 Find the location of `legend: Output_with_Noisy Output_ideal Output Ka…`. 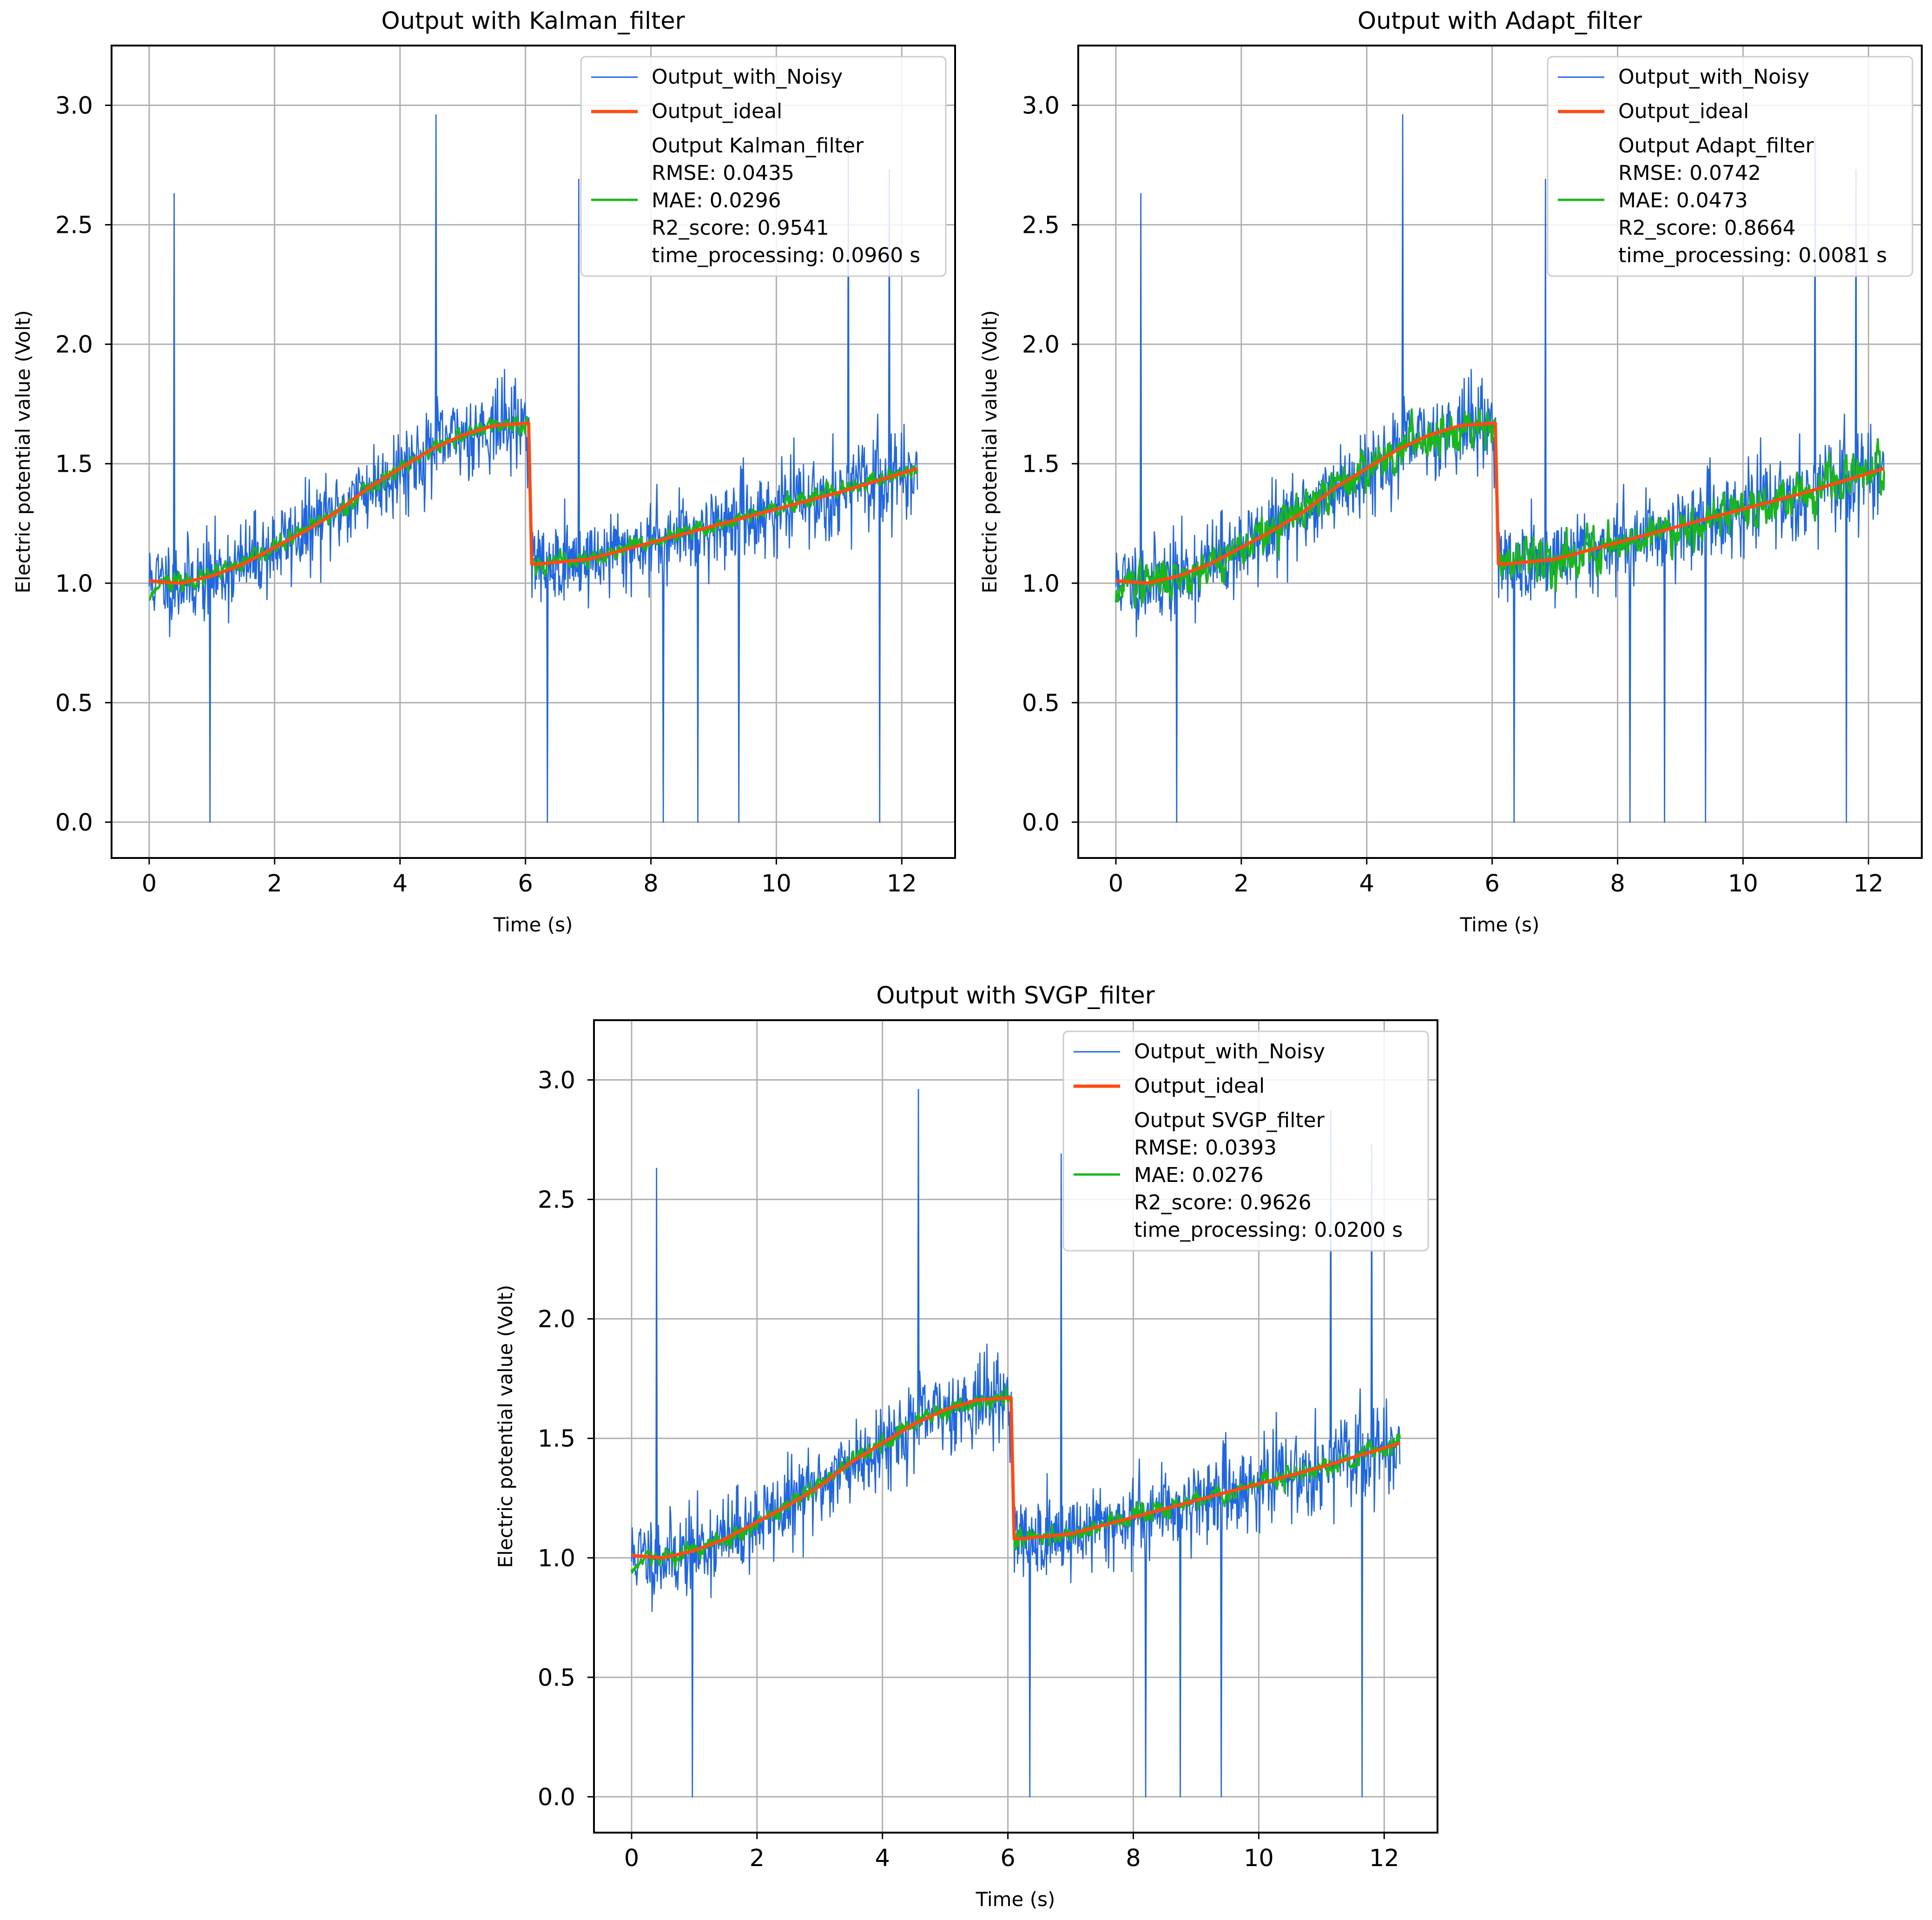

legend: Output_with_Noisy Output_ideal Output Ka… is located at coordinates (763, 166).